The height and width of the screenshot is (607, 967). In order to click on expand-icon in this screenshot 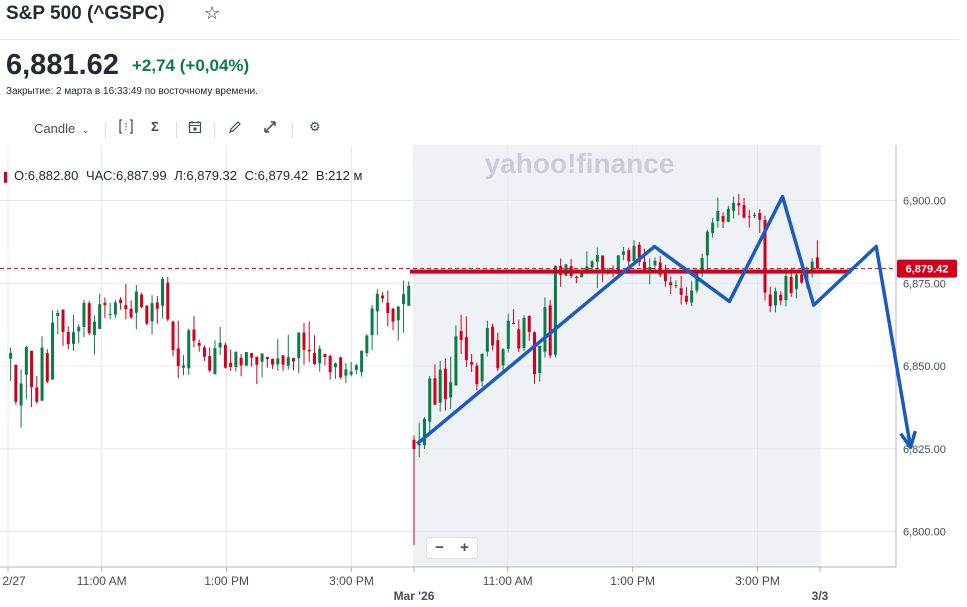, I will do `click(270, 128)`.